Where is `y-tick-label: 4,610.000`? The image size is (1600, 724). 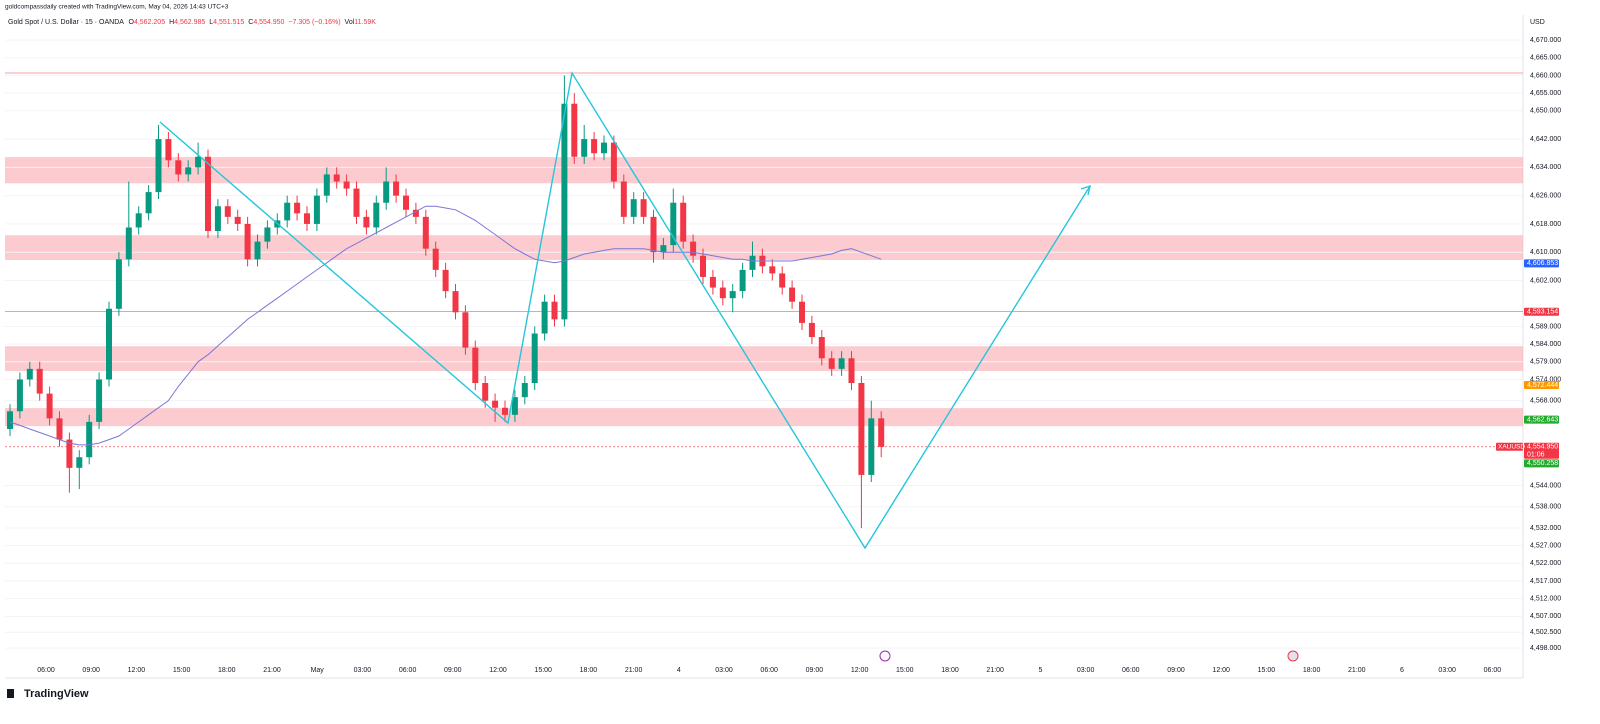 y-tick-label: 4,610.000 is located at coordinates (1545, 252).